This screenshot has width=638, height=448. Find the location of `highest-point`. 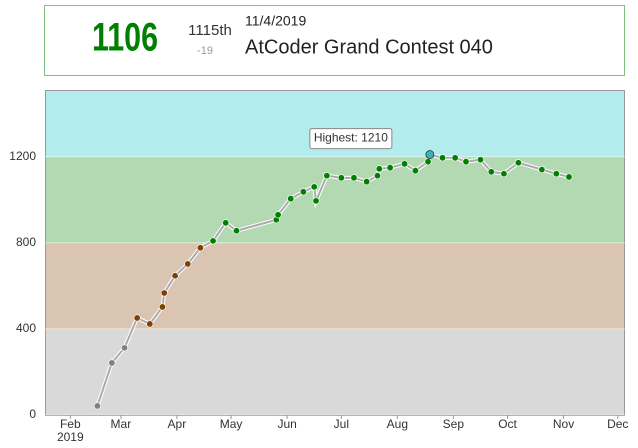

highest-point is located at coordinates (430, 154).